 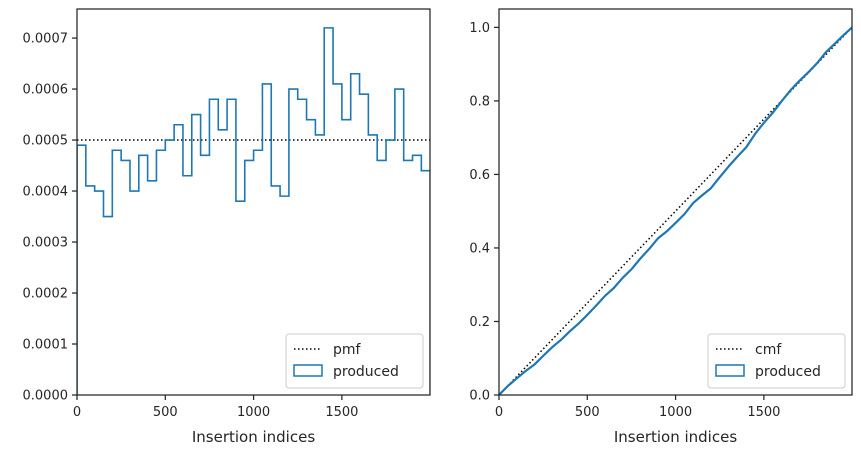 What do you see at coordinates (479, 175) in the screenshot?
I see `y-tick-label: 0.6` at bounding box center [479, 175].